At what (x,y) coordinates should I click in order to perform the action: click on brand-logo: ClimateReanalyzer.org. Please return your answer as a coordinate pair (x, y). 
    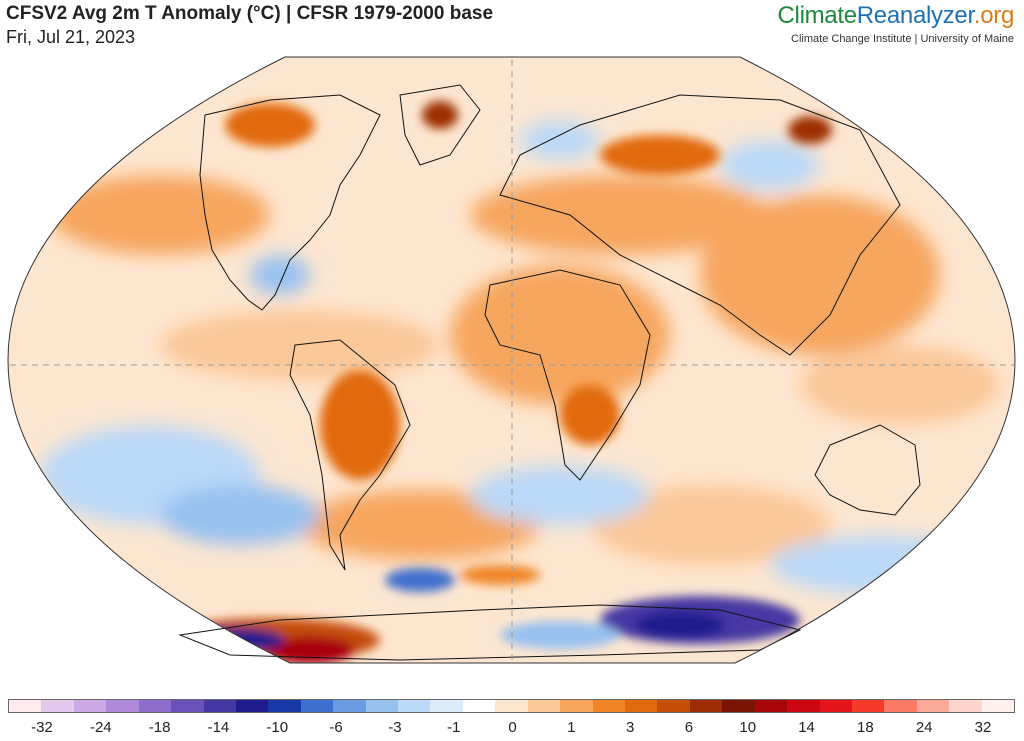
    Looking at the image, I should click on (896, 16).